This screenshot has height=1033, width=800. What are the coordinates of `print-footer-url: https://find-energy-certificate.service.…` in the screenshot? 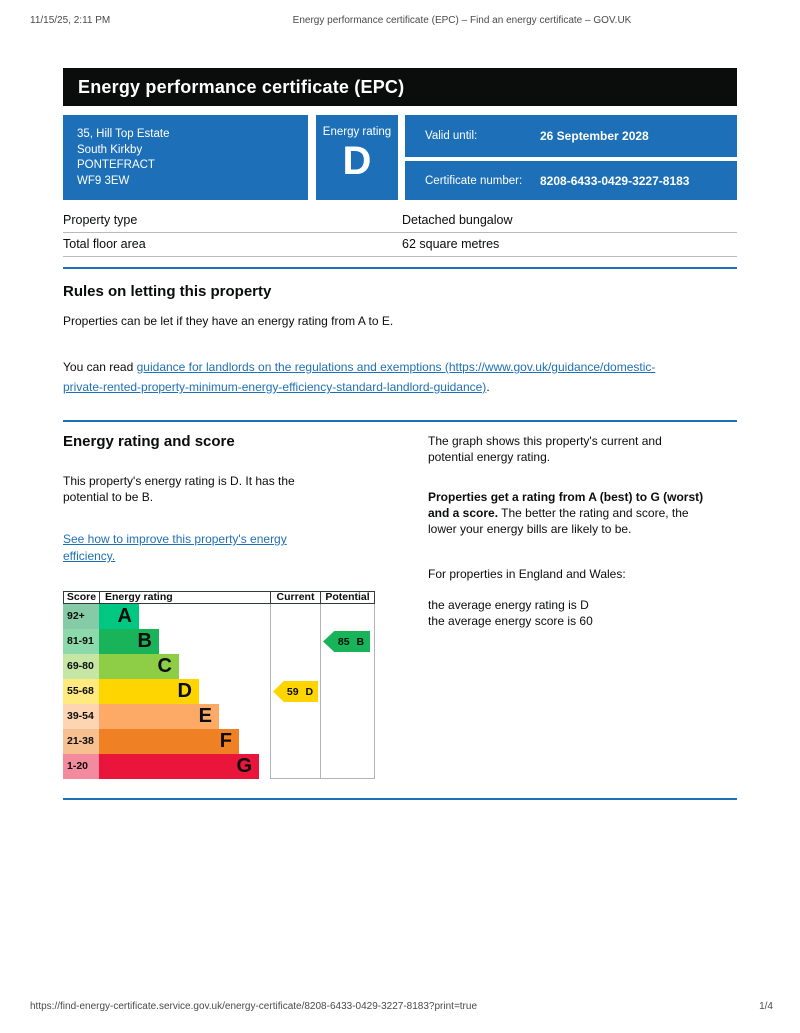 It's located at (254, 1006).